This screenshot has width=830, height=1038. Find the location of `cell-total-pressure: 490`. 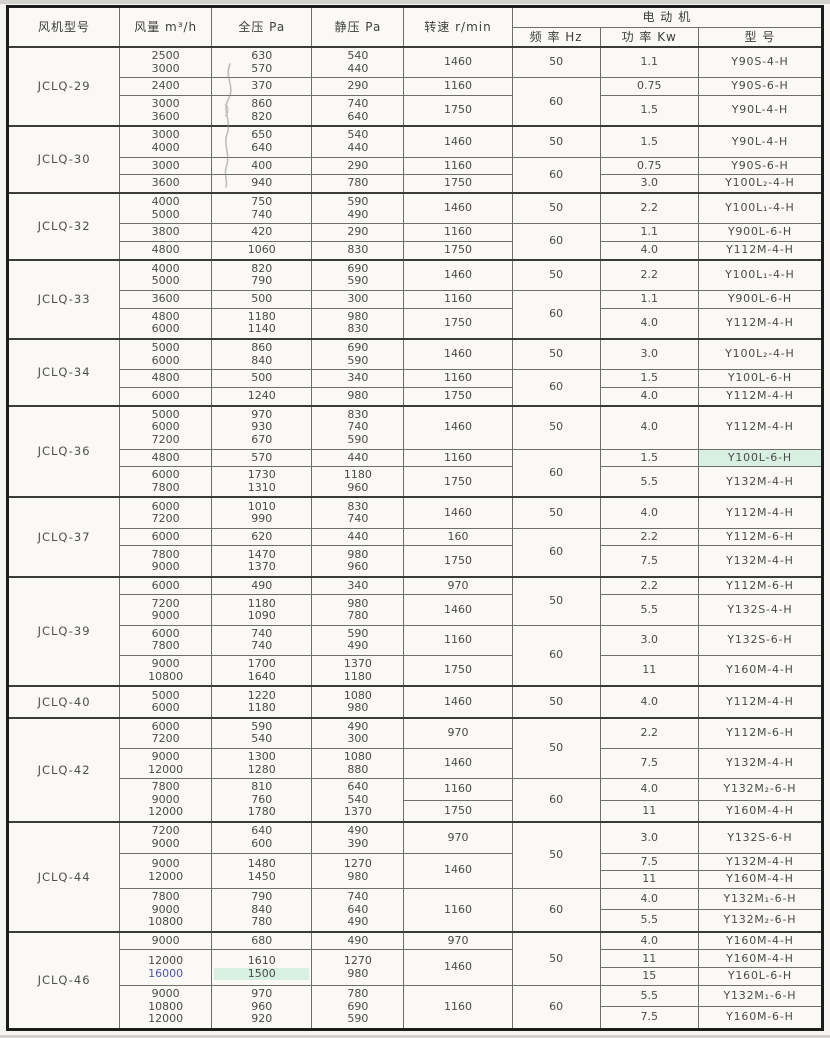

cell-total-pressure: 490 is located at coordinates (262, 585).